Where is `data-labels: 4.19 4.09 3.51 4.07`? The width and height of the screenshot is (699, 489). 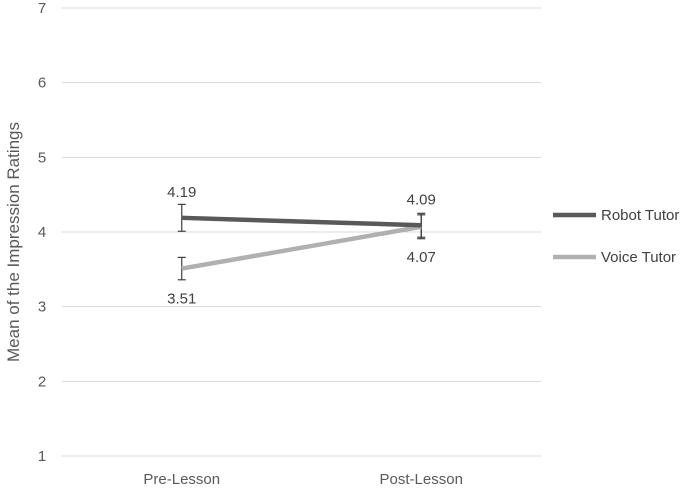 data-labels: 4.19 4.09 3.51 4.07 is located at coordinates (301, 246).